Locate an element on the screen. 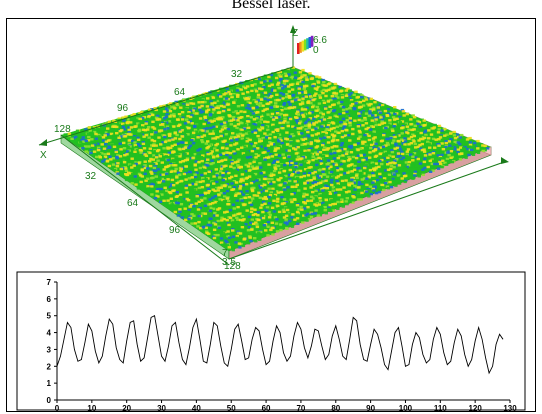 The height and width of the screenshot is (414, 542). x-tick-label: 130 is located at coordinates (510, 408).